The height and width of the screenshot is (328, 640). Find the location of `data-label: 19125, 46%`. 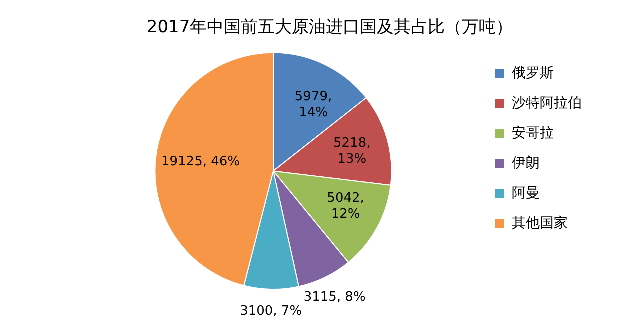

data-label: 19125, 46% is located at coordinates (200, 162).